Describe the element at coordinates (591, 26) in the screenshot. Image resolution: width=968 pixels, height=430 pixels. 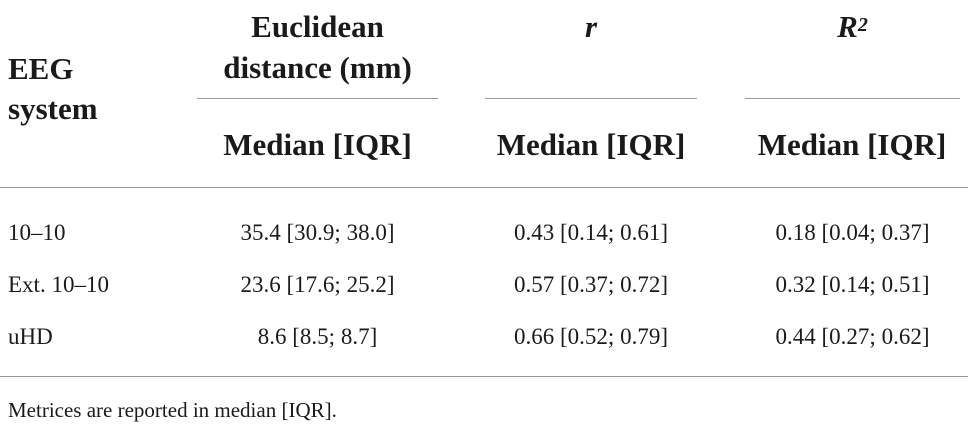
I see `header-r: r` at that location.